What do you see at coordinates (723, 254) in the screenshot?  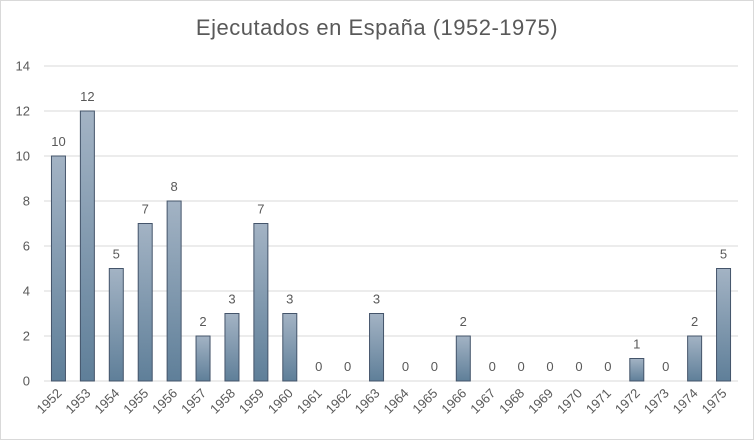 I see `data-label-1975: 5` at bounding box center [723, 254].